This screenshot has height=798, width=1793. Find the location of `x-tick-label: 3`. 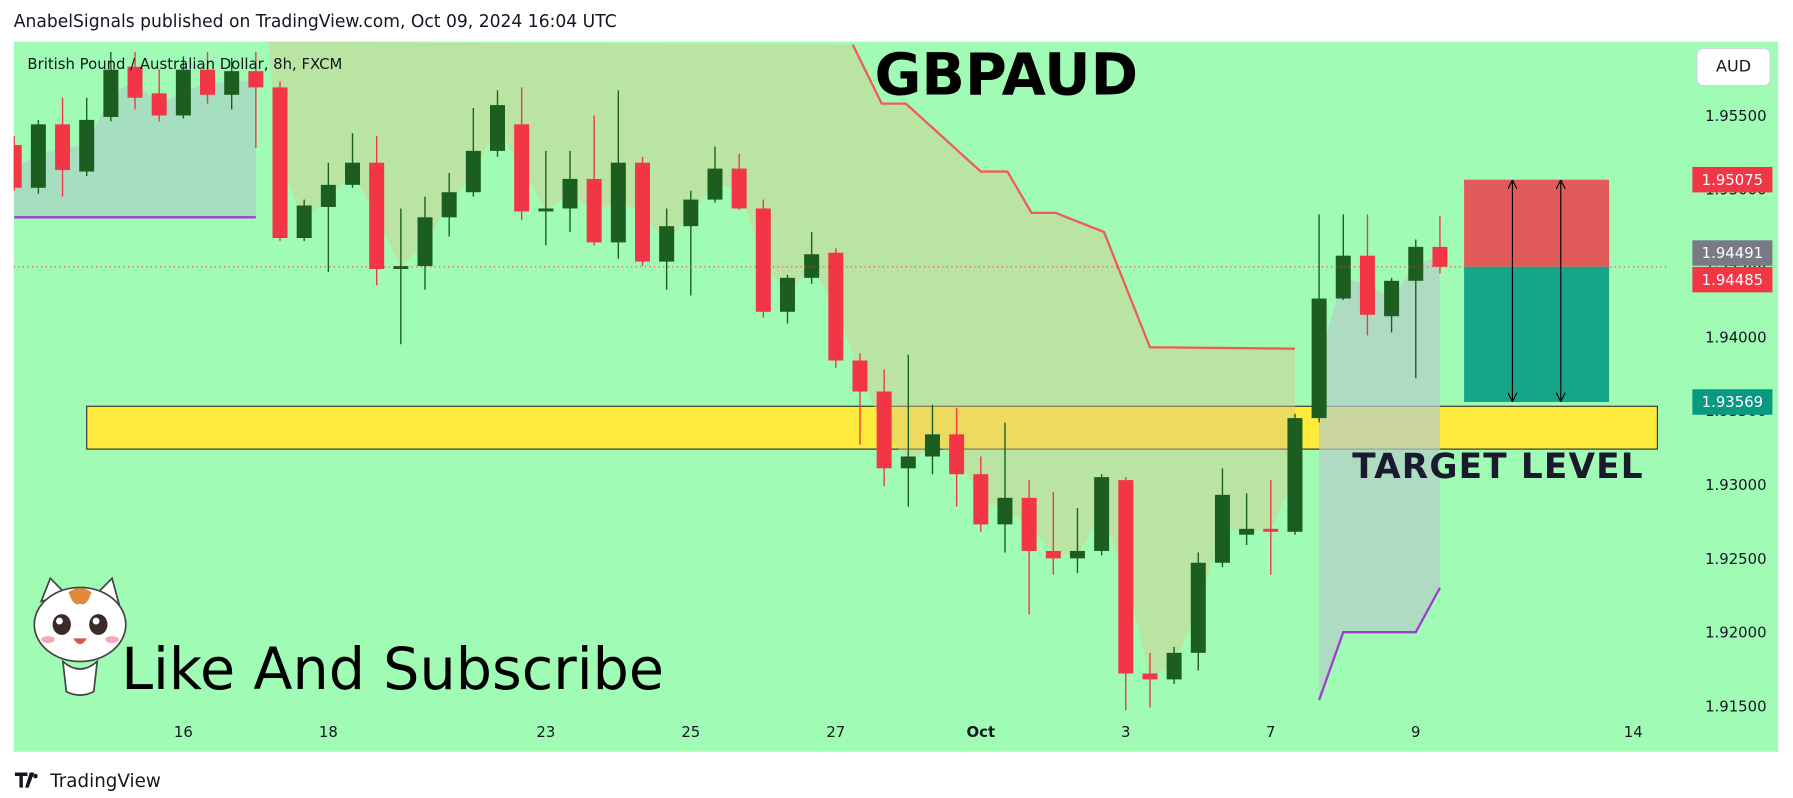

x-tick-label: 3 is located at coordinates (1125, 732).